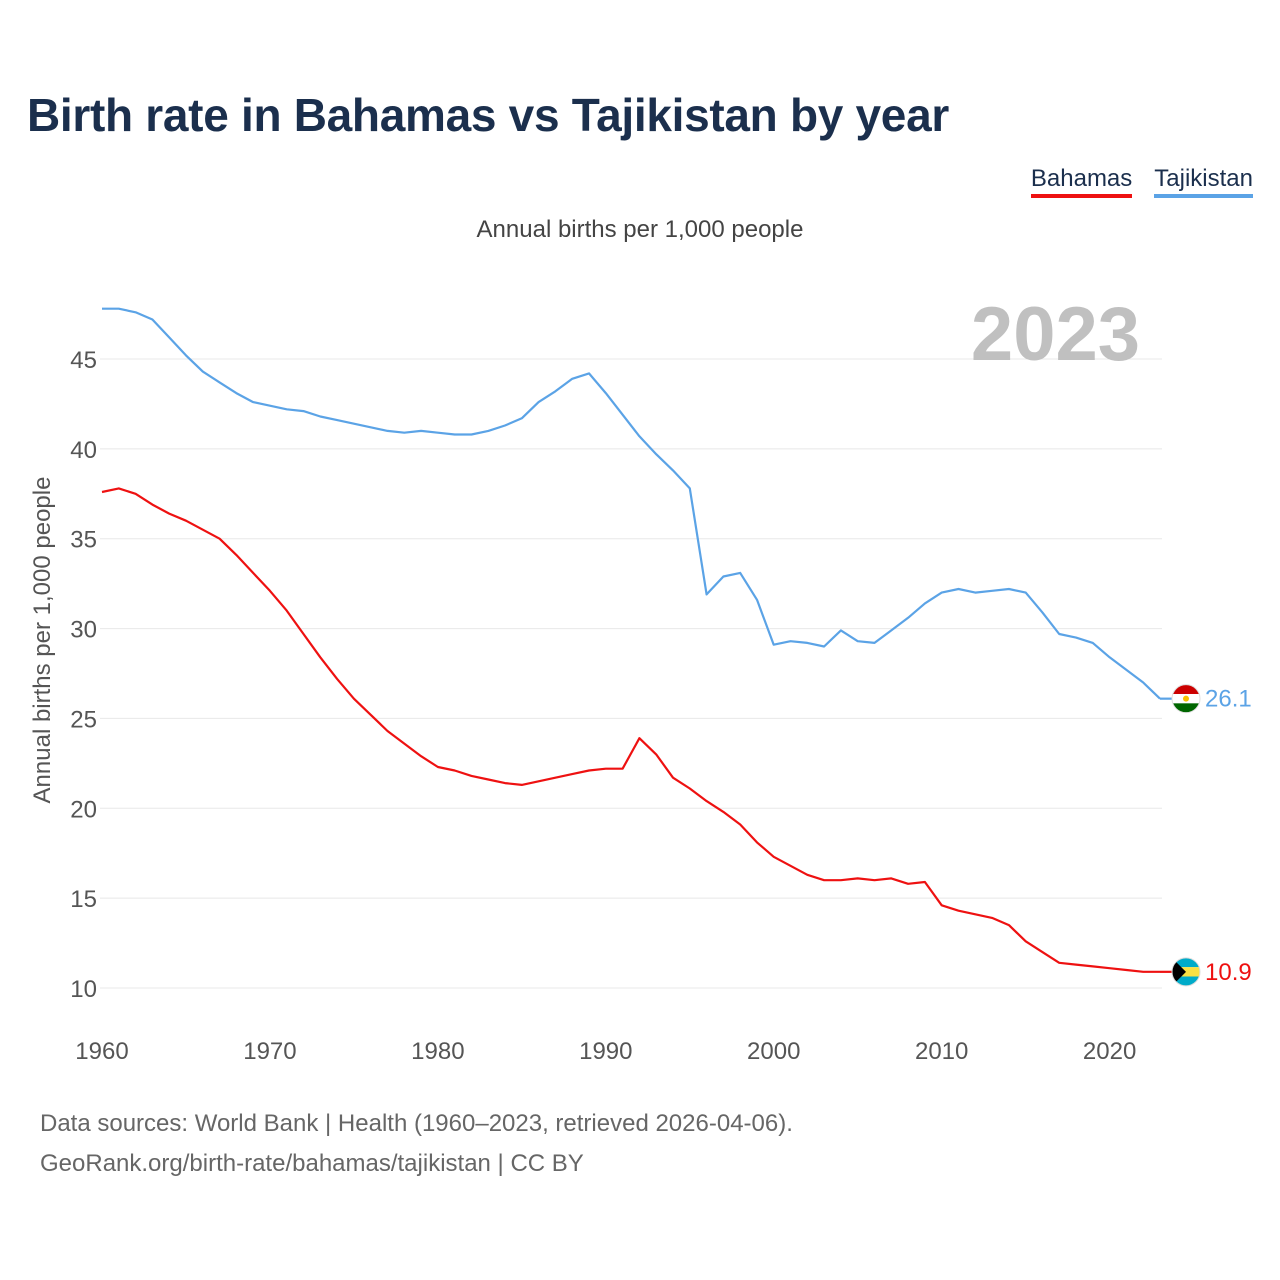 Image resolution: width=1280 pixels, height=1280 pixels. Describe the element at coordinates (83, 540) in the screenshot. I see `y-tick-label: 35` at that location.